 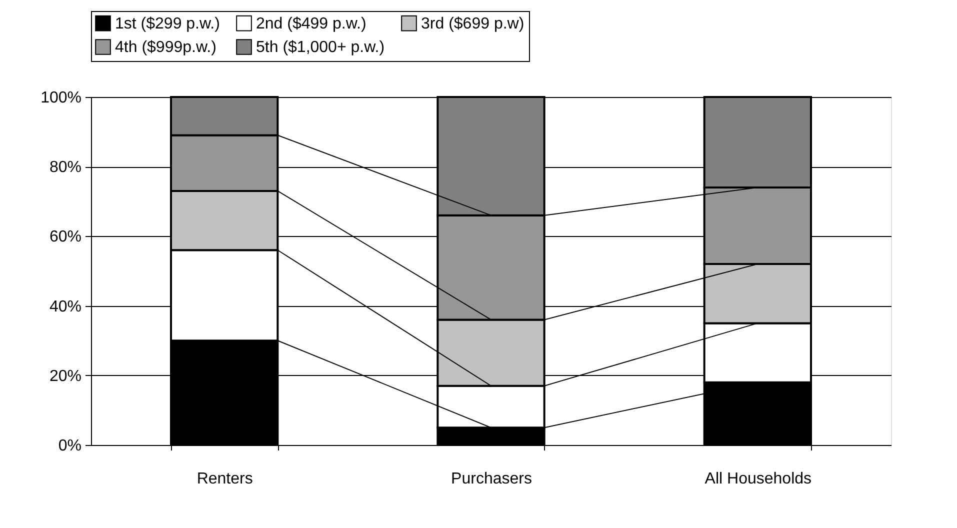 I want to click on y-tick-label: 0%, so click(x=70, y=446).